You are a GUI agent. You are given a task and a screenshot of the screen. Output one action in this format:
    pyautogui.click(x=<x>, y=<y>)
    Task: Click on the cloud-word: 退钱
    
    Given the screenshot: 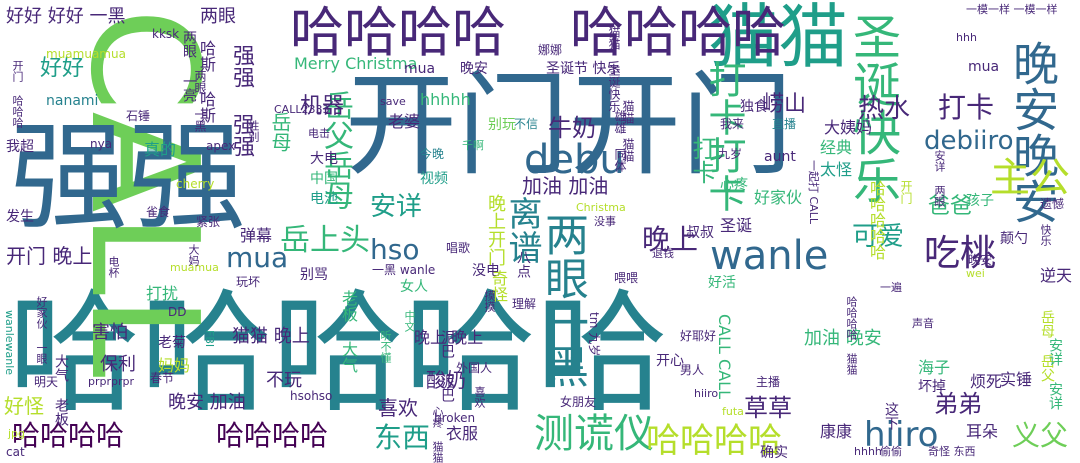 What is the action you would take?
    pyautogui.click(x=663, y=253)
    